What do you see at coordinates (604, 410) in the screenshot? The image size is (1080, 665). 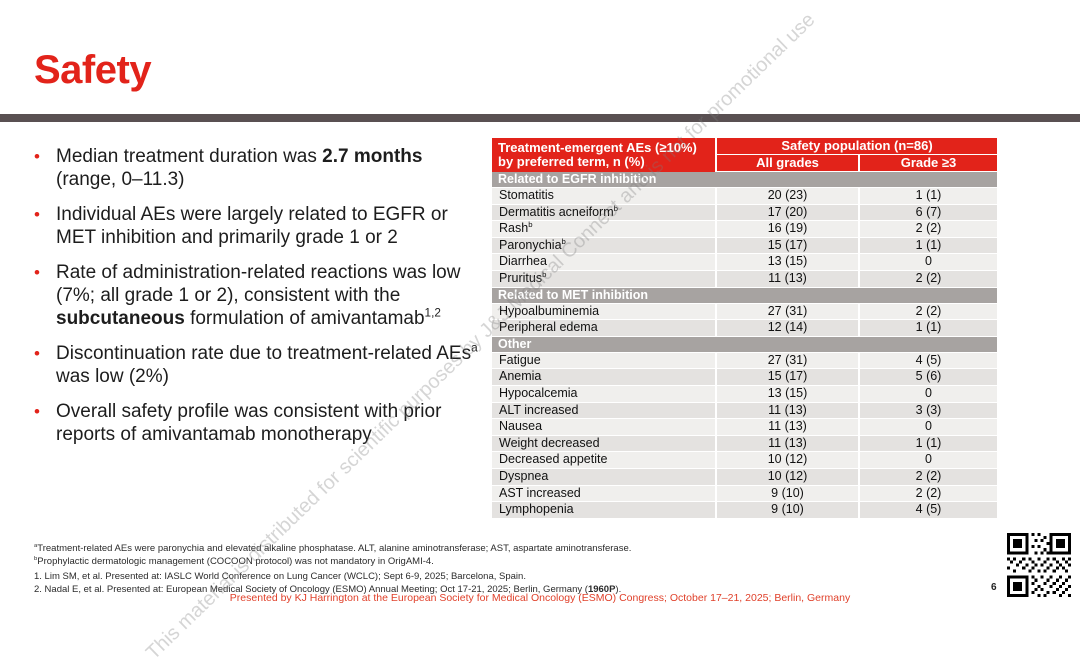 I see `cell-preferred-term: ALT increased` at bounding box center [604, 410].